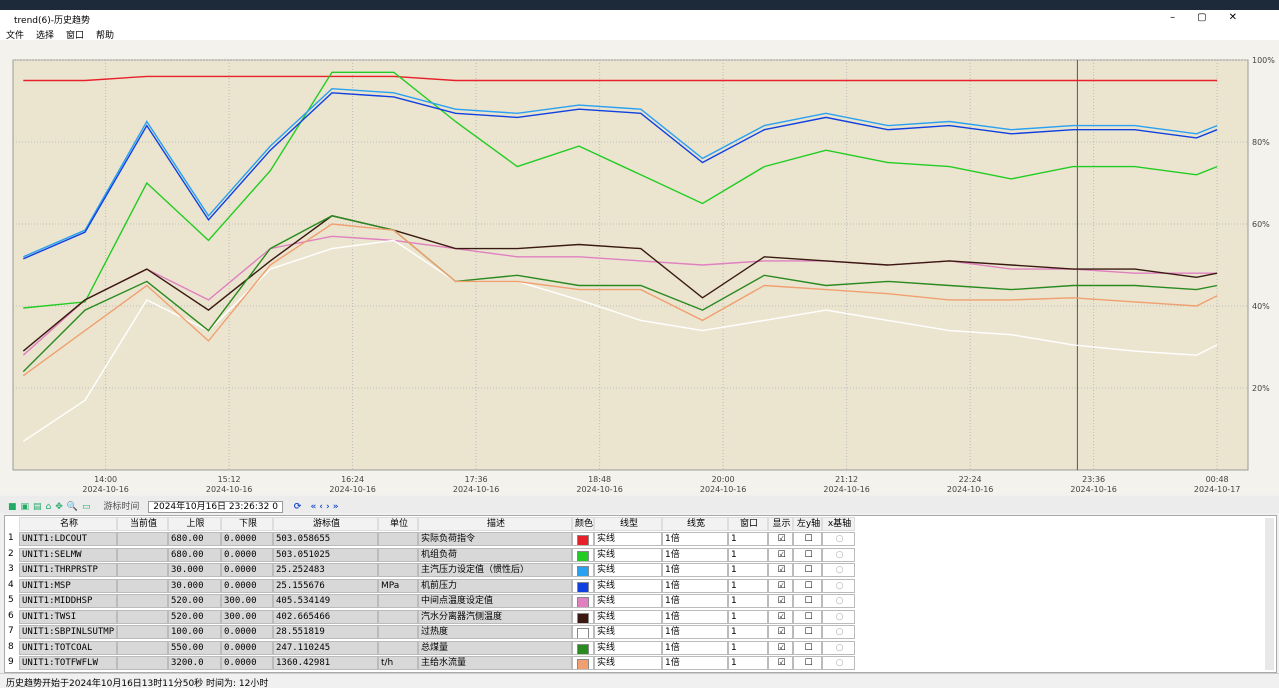  I want to click on scrollbar, so click(1269, 594).